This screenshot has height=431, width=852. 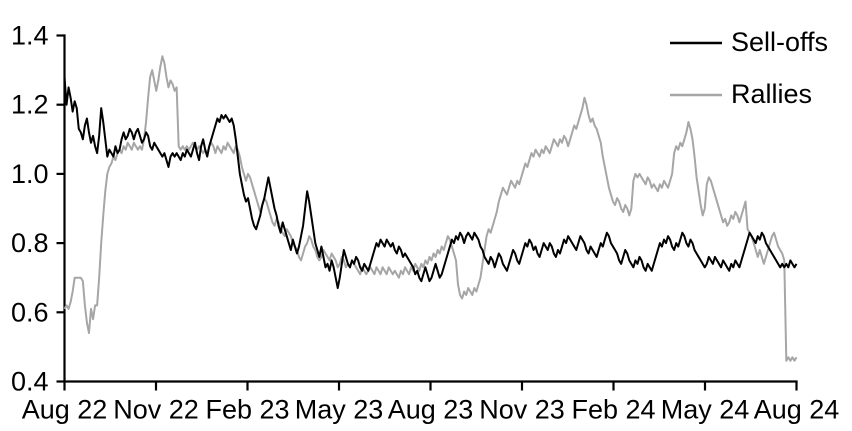 I want to click on y-tick-label: 0.4, so click(x=30, y=382).